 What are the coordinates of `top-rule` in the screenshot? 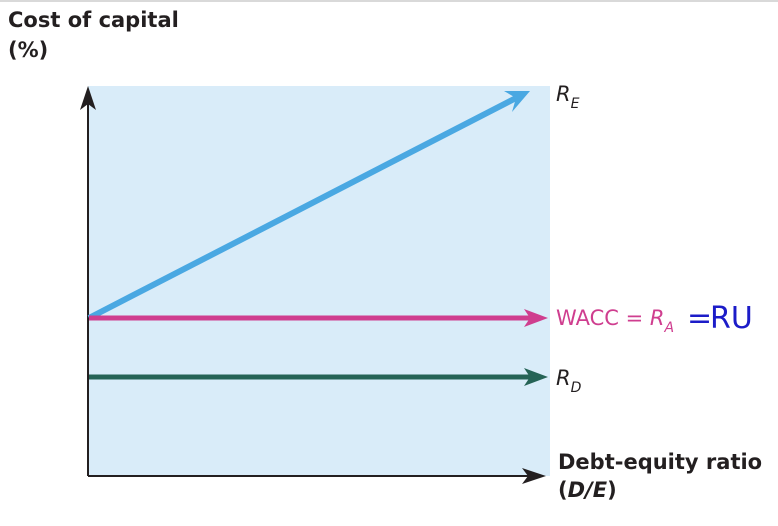 It's located at (389, 1).